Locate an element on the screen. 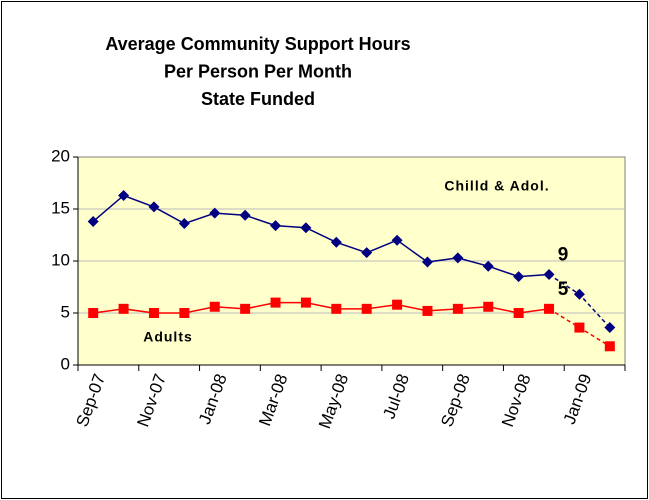 The height and width of the screenshot is (500, 649). chart-title: State Funded is located at coordinates (258, 99).